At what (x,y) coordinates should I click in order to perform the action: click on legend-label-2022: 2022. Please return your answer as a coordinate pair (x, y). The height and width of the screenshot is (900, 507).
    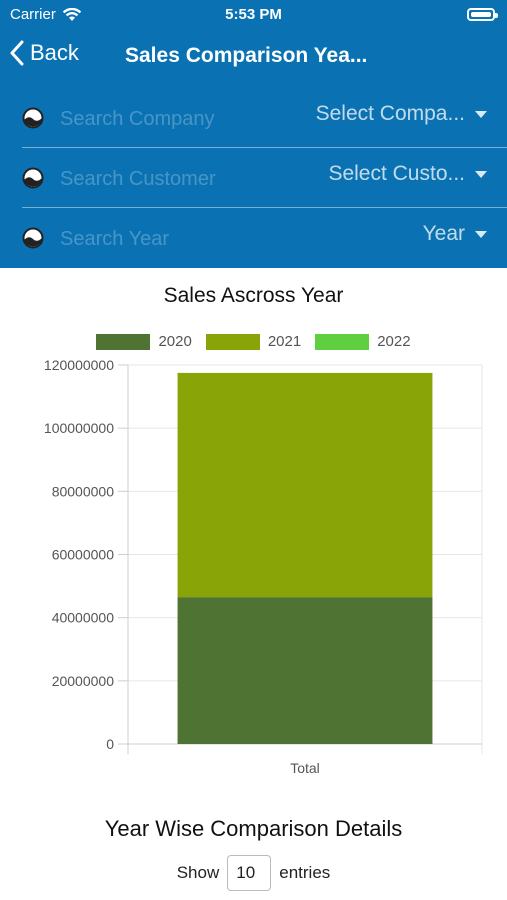
    Looking at the image, I should click on (394, 341).